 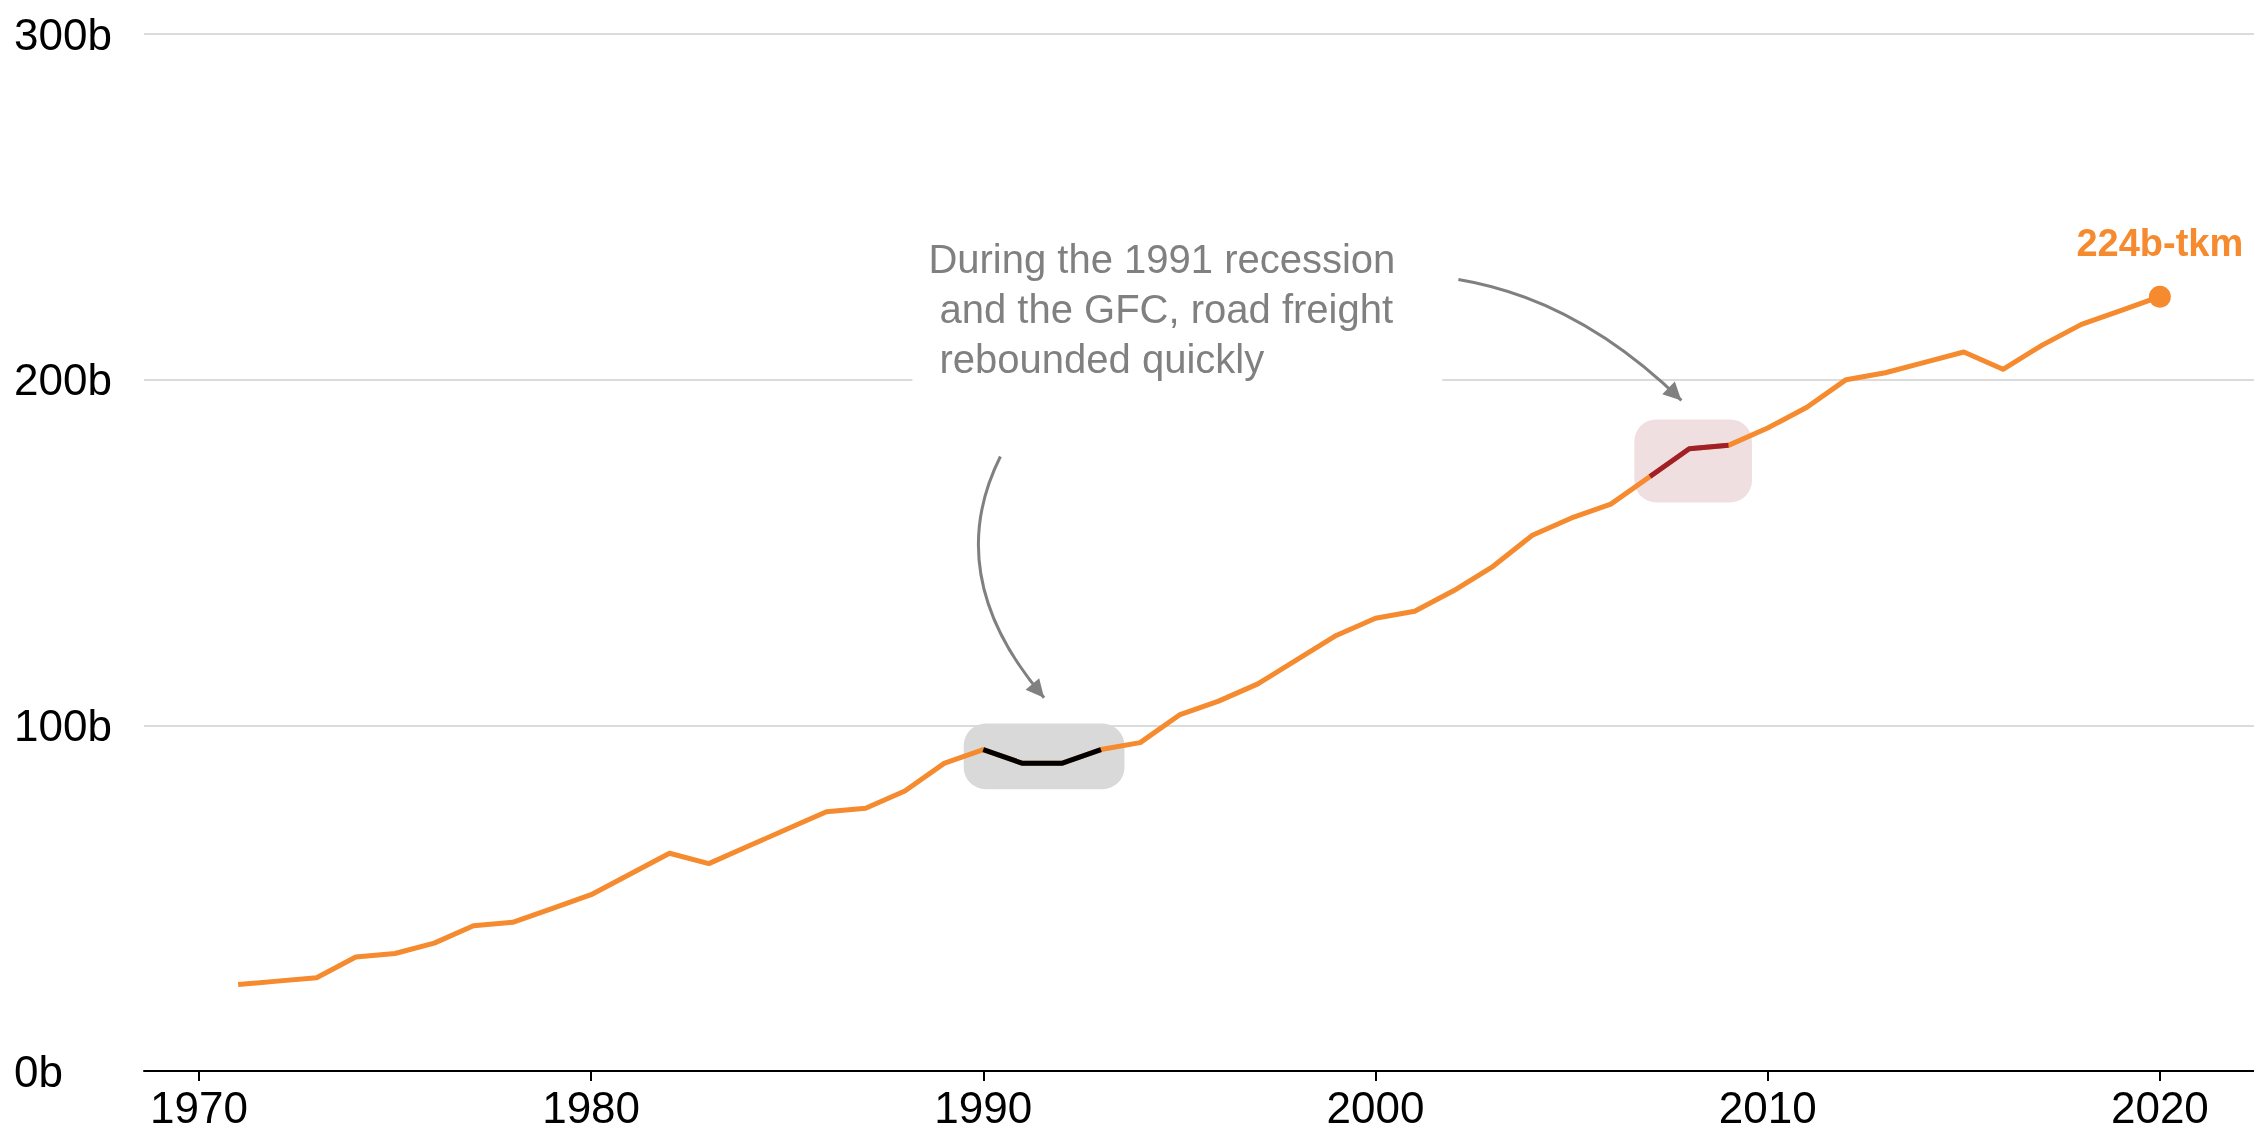 I want to click on y-tick-label: 0b, so click(x=38, y=1071).